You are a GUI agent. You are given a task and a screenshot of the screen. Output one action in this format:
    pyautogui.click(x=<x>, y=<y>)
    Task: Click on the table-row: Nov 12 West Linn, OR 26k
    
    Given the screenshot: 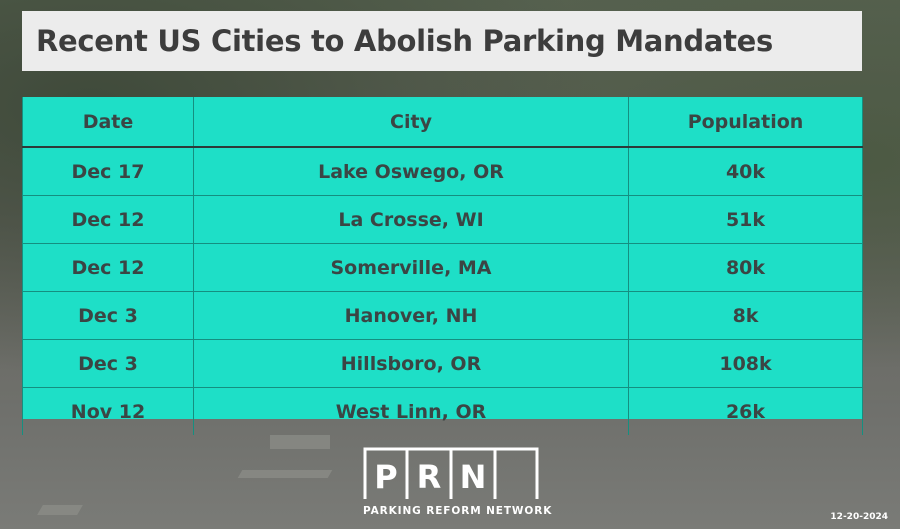 What is the action you would take?
    pyautogui.click(x=442, y=411)
    